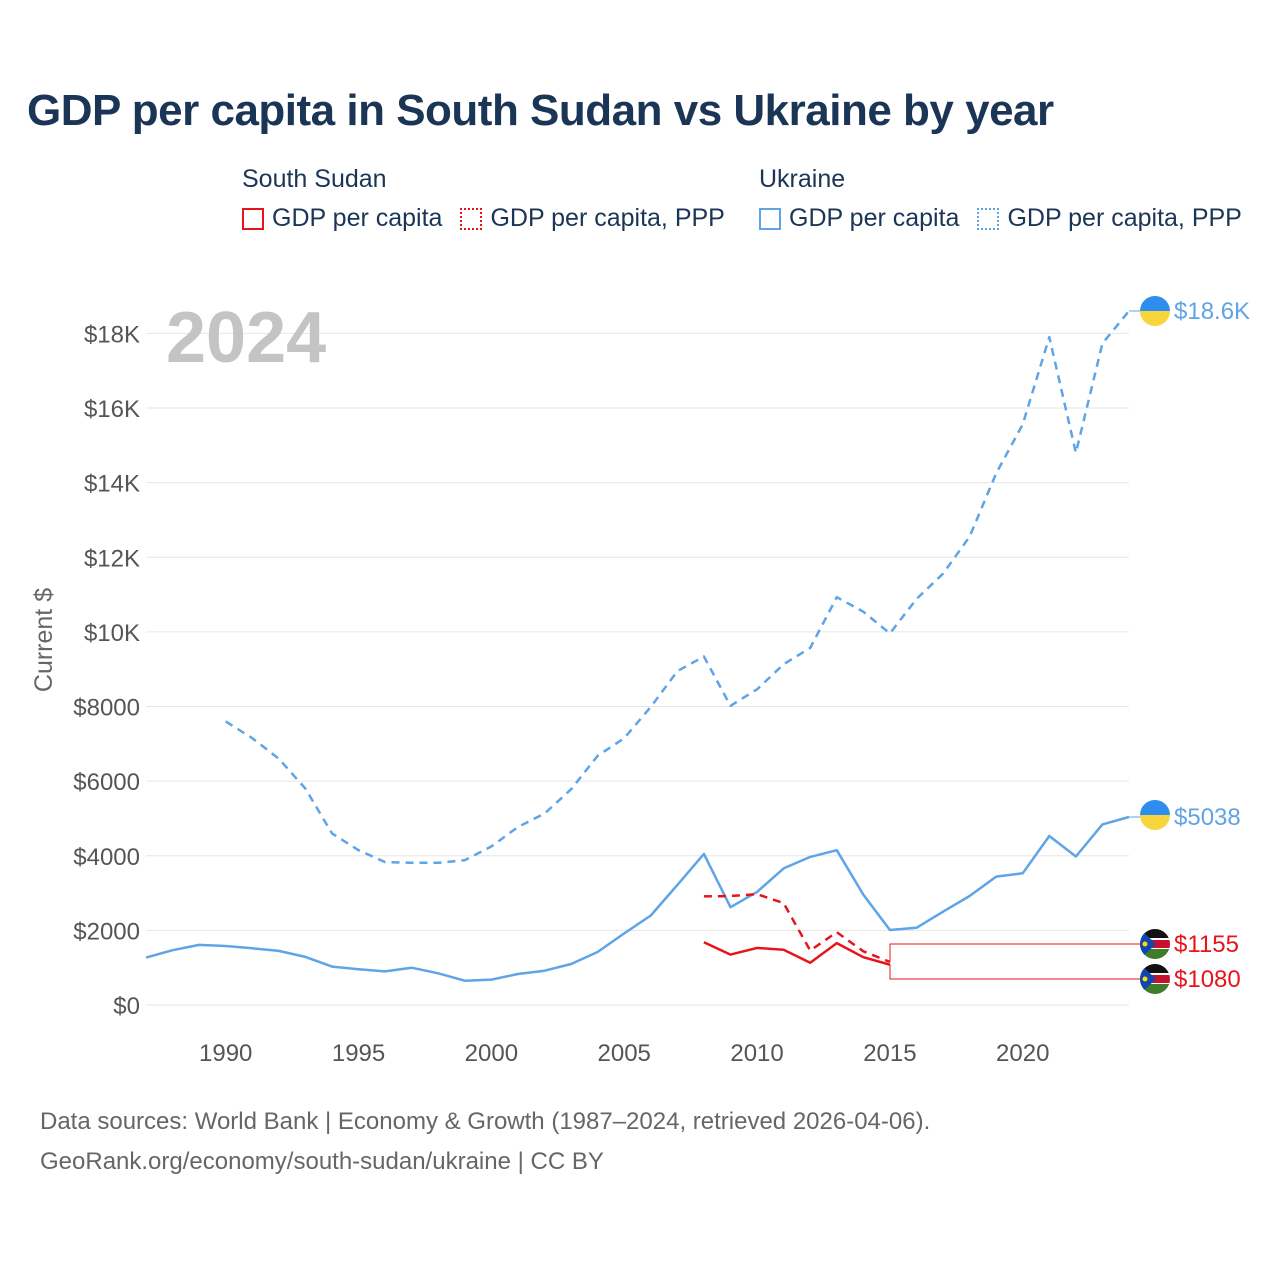 This screenshot has height=1280, width=1280. What do you see at coordinates (106, 857) in the screenshot?
I see `y-tick-label: $4000` at bounding box center [106, 857].